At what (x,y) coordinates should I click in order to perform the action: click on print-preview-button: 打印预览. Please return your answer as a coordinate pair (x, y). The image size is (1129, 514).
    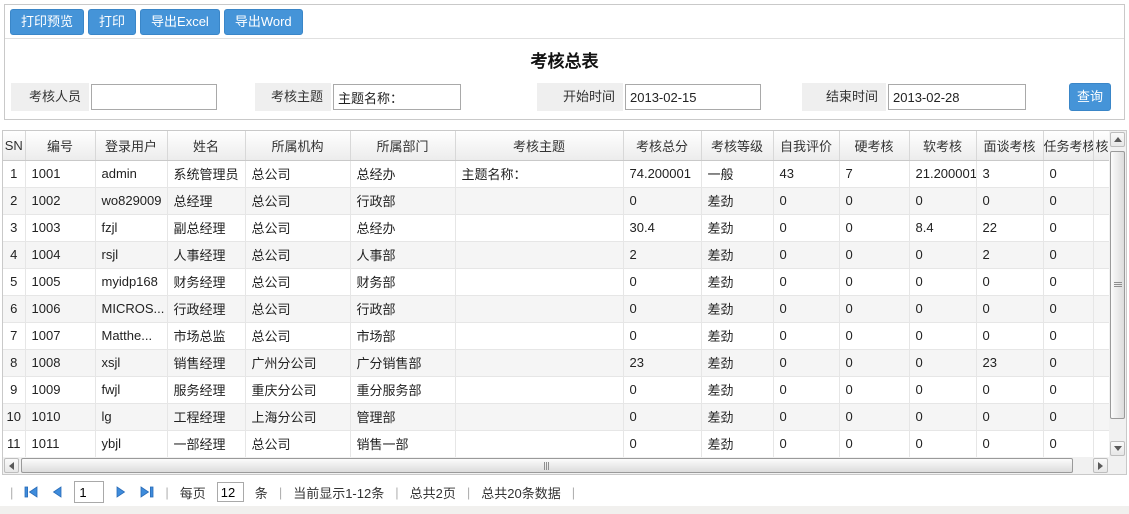
    Looking at the image, I should click on (47, 22).